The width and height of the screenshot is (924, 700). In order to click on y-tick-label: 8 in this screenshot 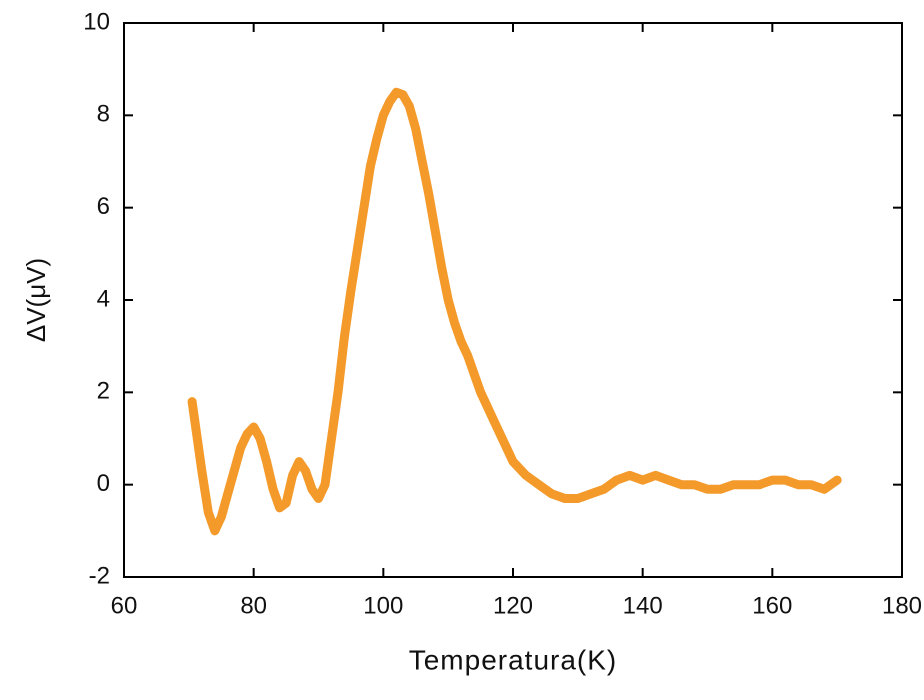, I will do `click(103, 114)`.